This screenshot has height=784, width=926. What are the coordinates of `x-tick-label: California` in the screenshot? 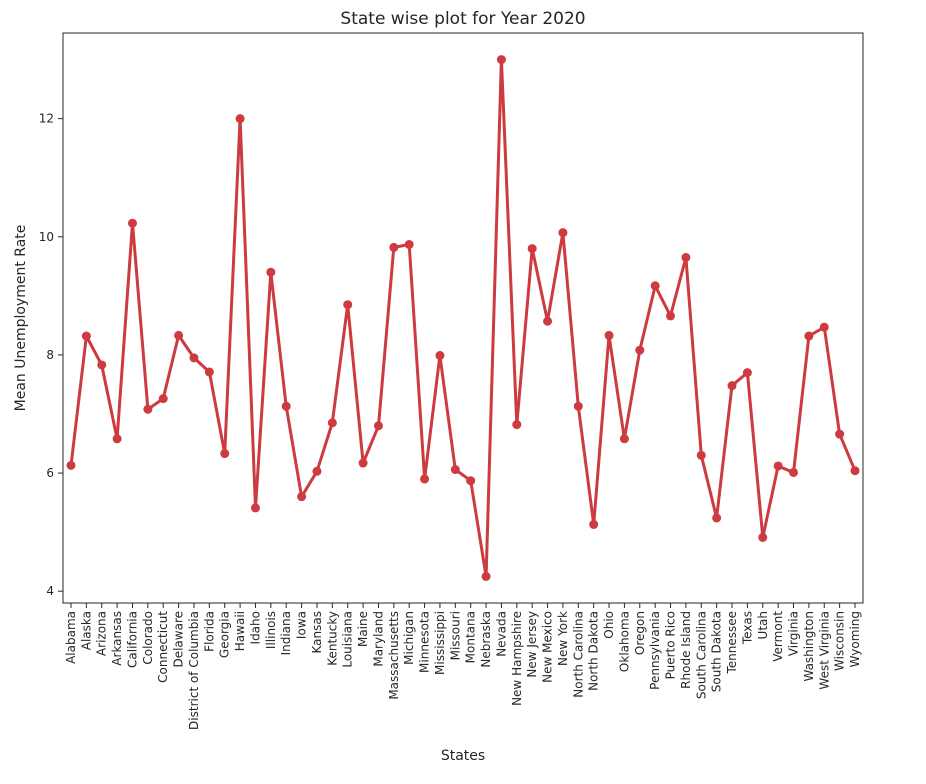 It's located at (132, 639).